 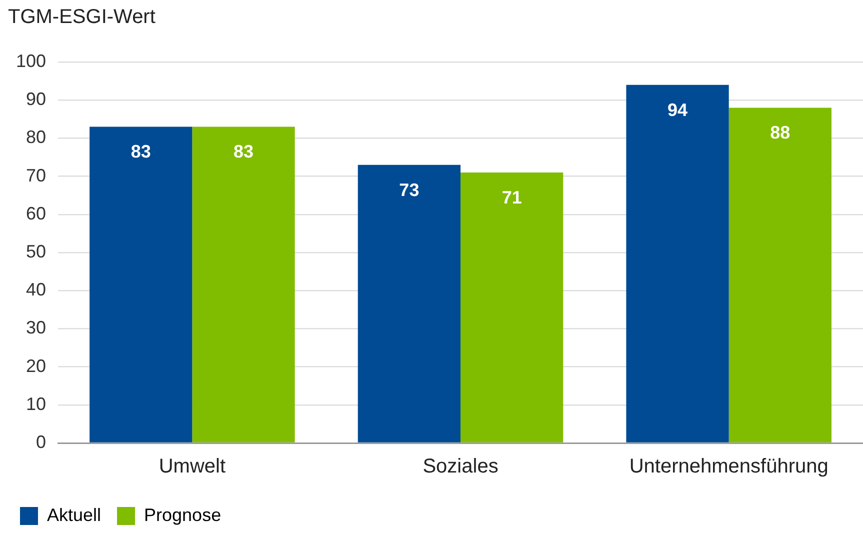 What do you see at coordinates (409, 190) in the screenshot?
I see `data-label: 73` at bounding box center [409, 190].